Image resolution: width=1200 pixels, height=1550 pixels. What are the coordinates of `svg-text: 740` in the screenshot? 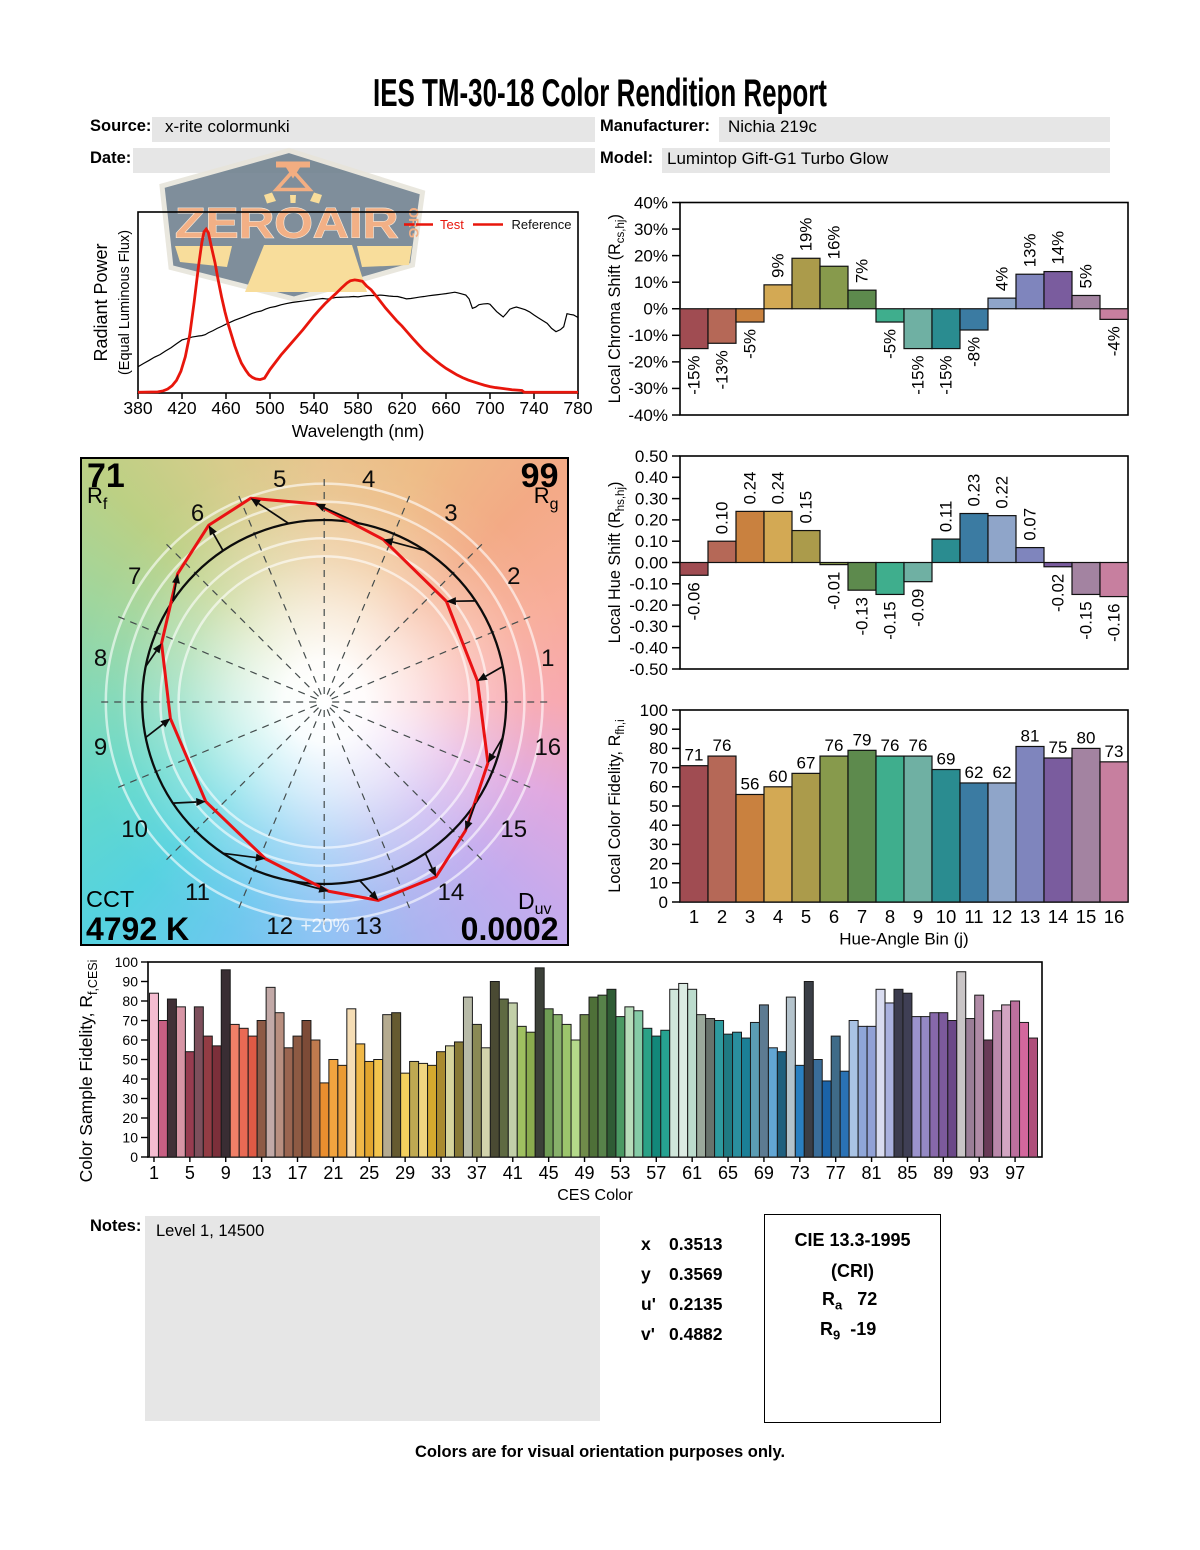 It's located at (533, 408).